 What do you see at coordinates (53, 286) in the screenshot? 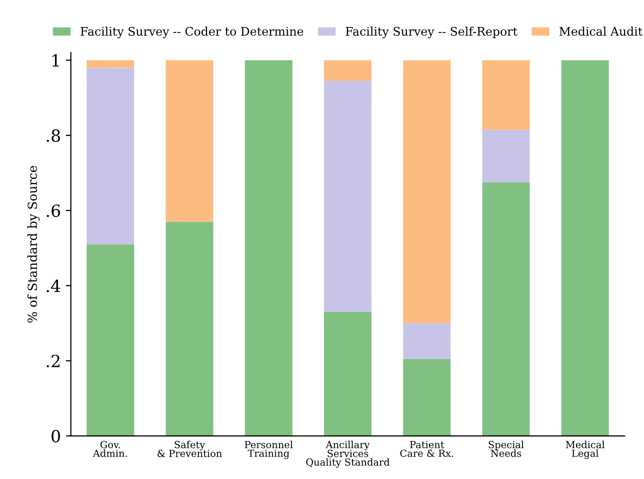
I see `y-tick-label: .4` at bounding box center [53, 286].